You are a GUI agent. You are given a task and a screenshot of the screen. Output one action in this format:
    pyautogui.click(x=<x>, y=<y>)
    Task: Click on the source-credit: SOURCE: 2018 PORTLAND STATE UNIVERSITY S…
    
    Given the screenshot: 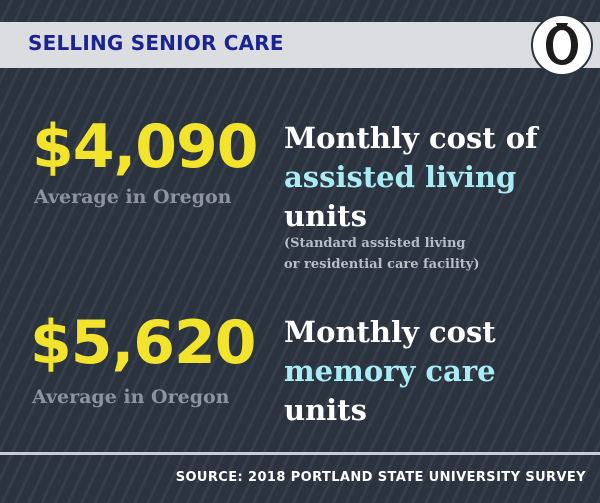 What is the action you would take?
    pyautogui.click(x=380, y=477)
    